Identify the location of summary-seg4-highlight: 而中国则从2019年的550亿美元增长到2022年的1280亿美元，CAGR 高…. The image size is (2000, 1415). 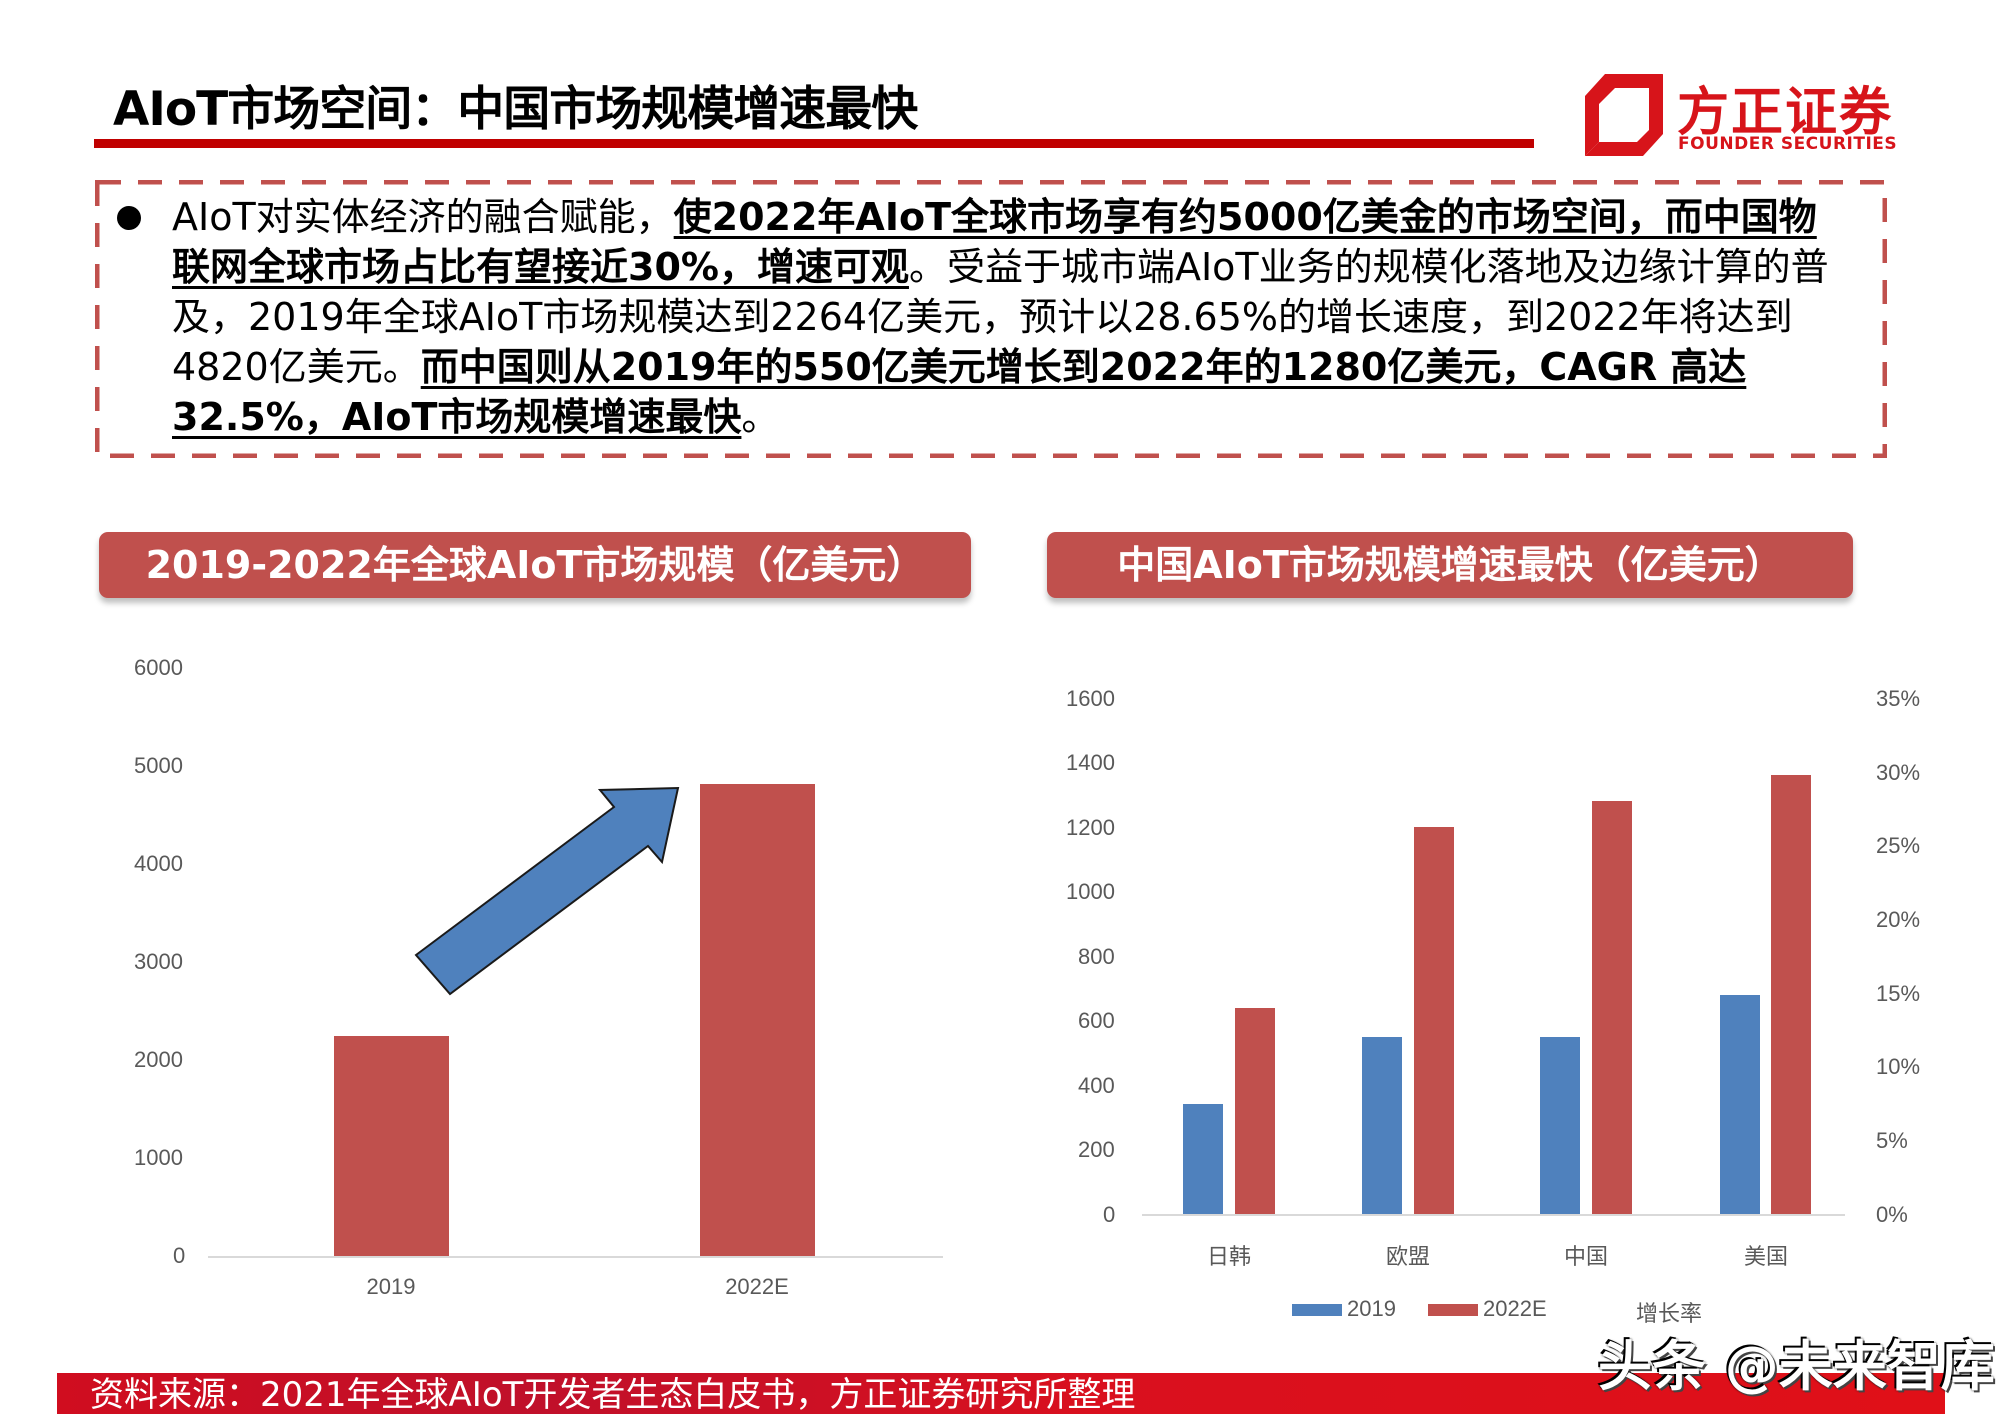
(959, 392).